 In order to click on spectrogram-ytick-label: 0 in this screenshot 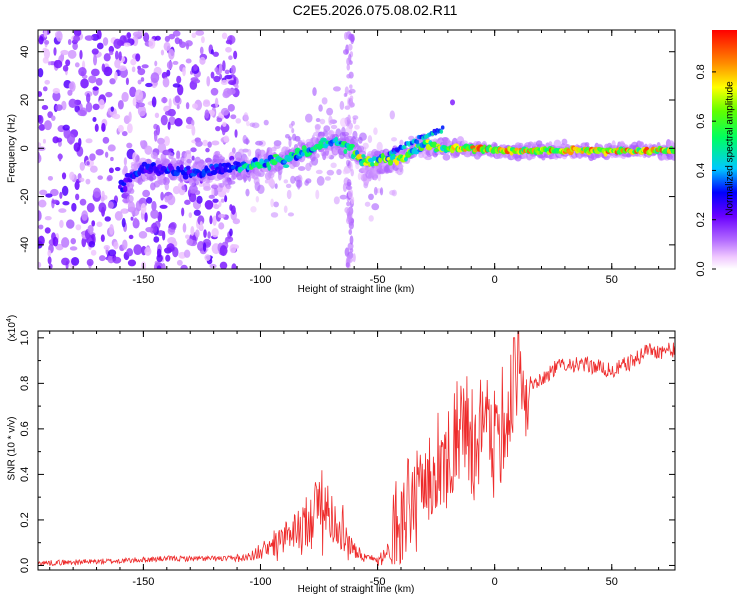, I will do `click(25, 148)`.